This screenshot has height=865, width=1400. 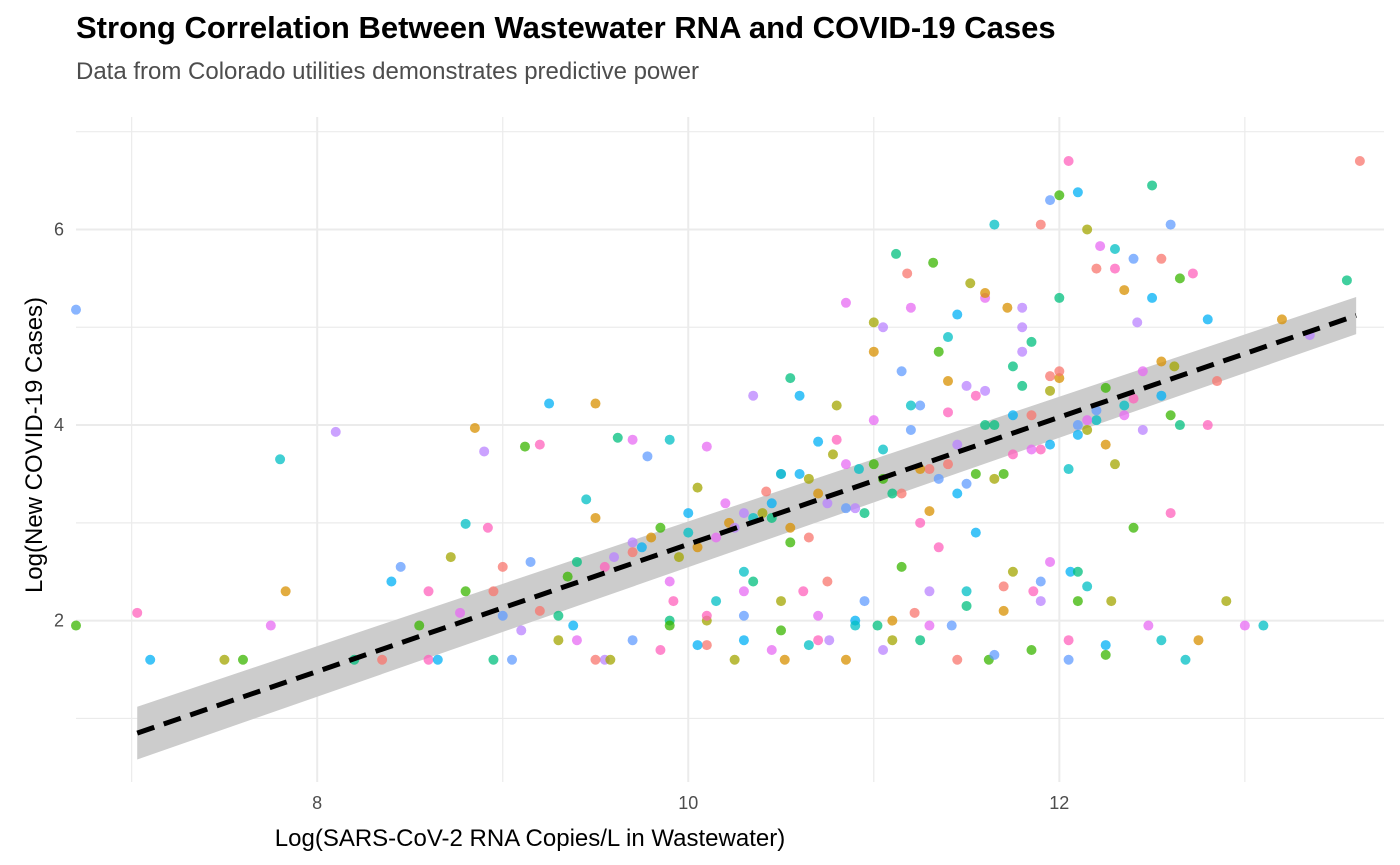 What do you see at coordinates (59, 621) in the screenshot?
I see `y-tick-label: 2` at bounding box center [59, 621].